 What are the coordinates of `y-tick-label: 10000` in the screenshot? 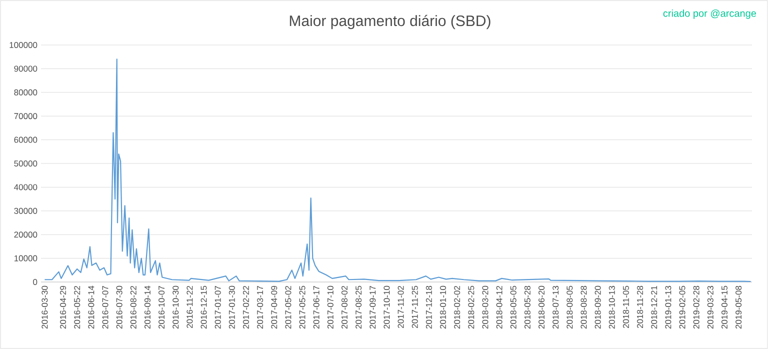 It's located at (26, 258).